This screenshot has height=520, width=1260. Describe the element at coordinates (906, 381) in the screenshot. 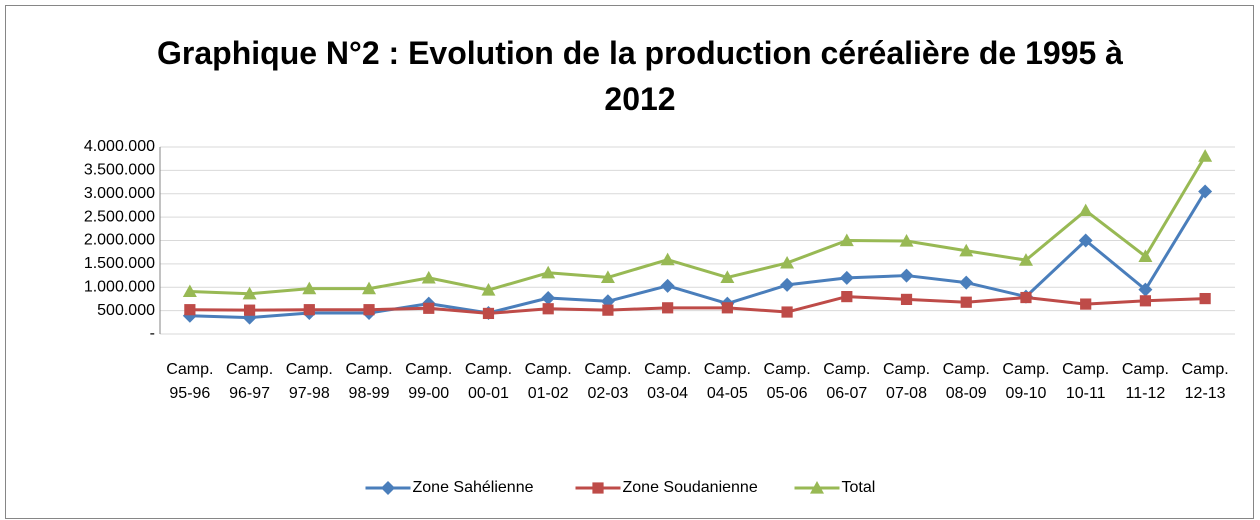

I see `x-tick-label: Camp. 07-08` at that location.